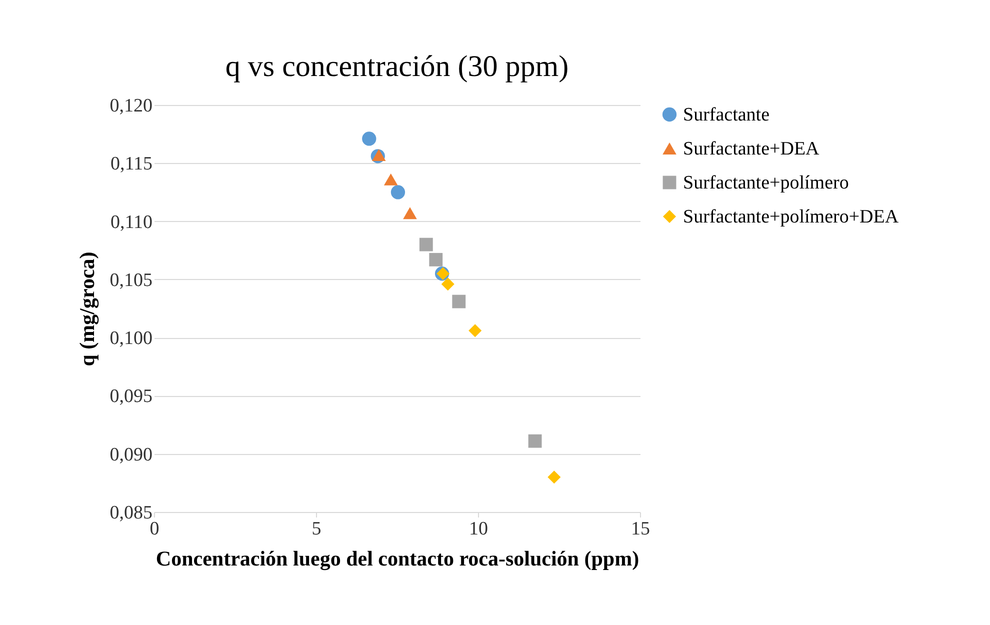 This screenshot has height=625, width=990. What do you see at coordinates (86, 309) in the screenshot?
I see `y-axis-title: q (mg/groca)` at bounding box center [86, 309].